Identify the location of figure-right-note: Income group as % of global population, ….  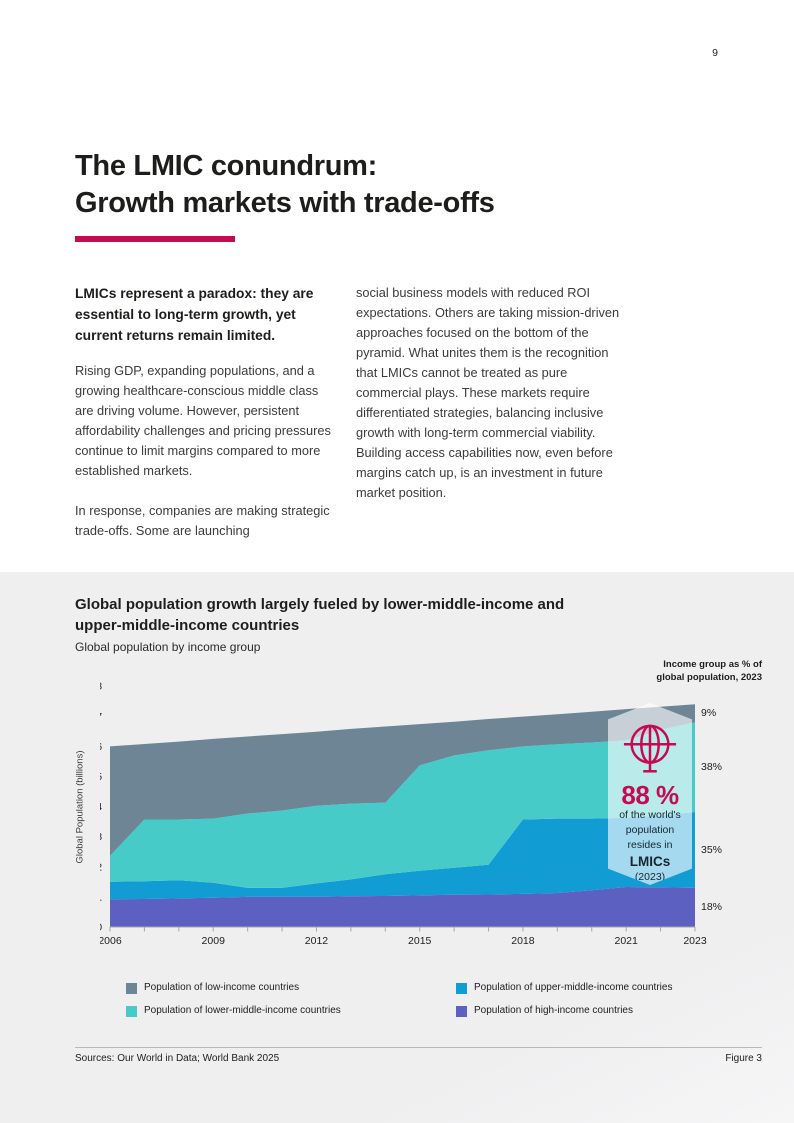
(709, 671).